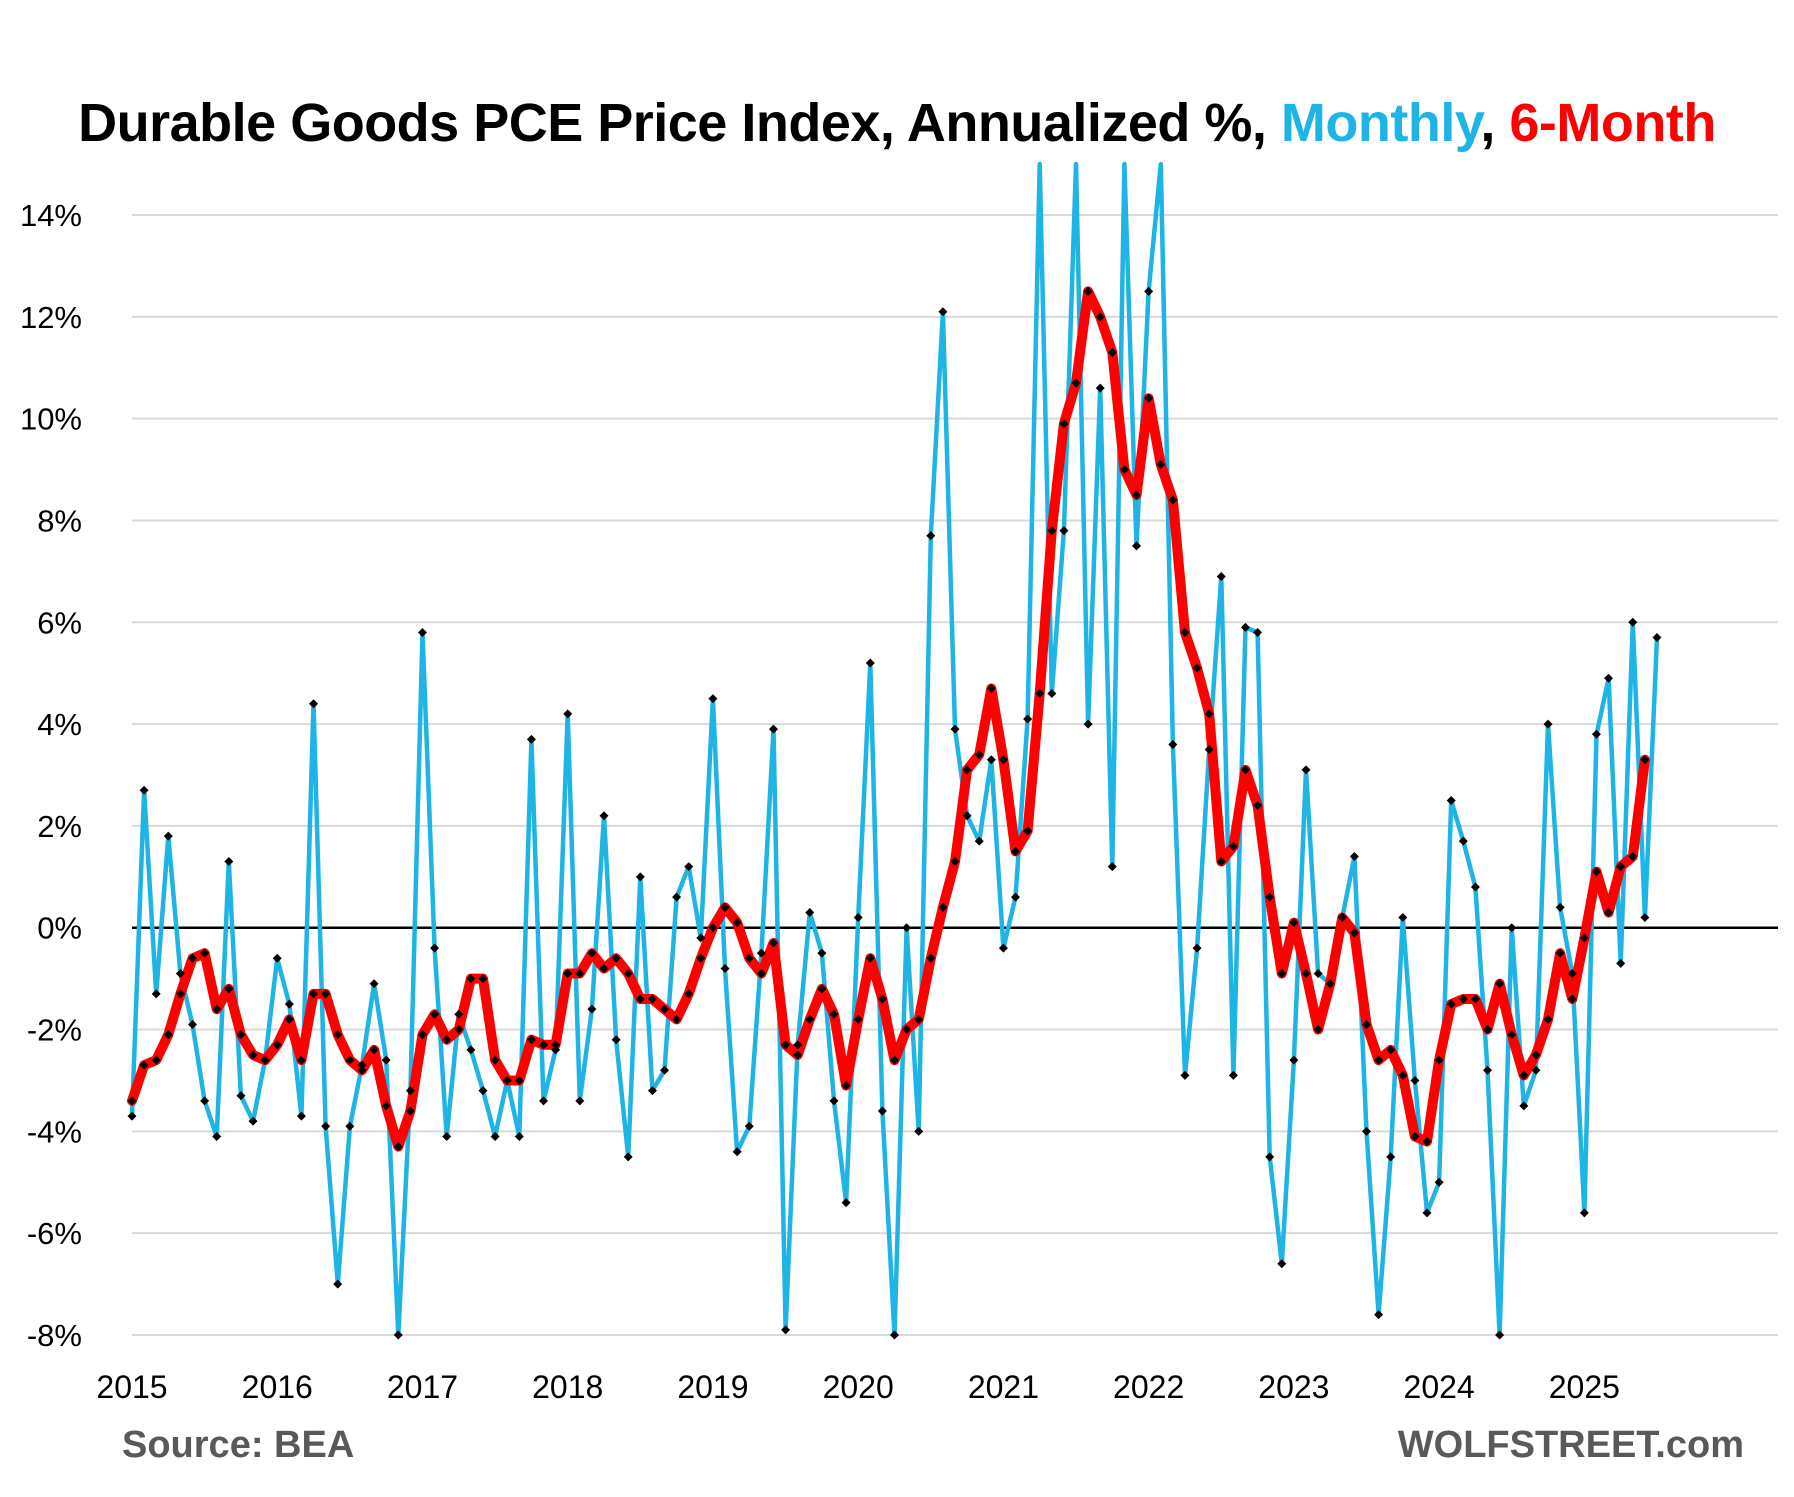 The width and height of the screenshot is (1794, 1497). I want to click on y-tick-label: 6%, so click(59, 622).